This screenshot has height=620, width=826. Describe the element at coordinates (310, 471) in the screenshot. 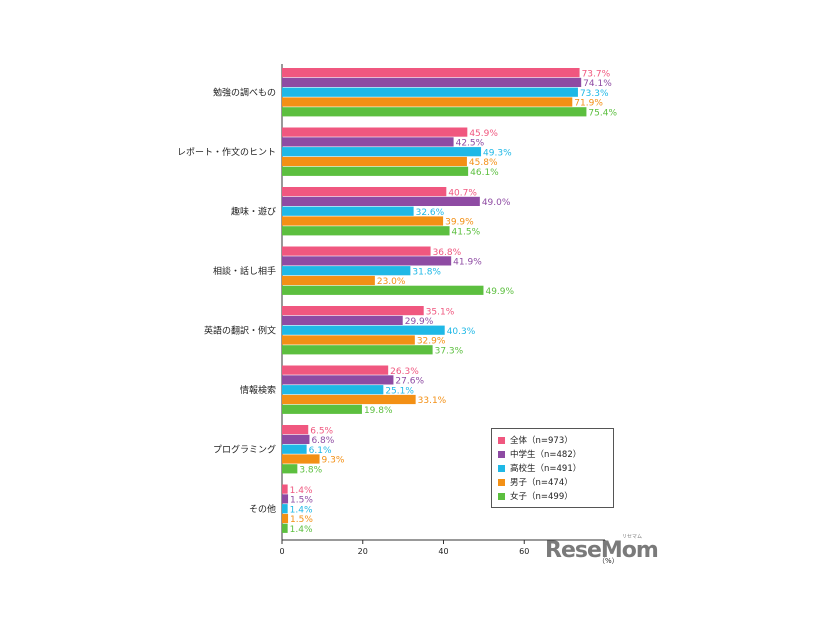

I see `bar-value-label: 3.8%` at that location.